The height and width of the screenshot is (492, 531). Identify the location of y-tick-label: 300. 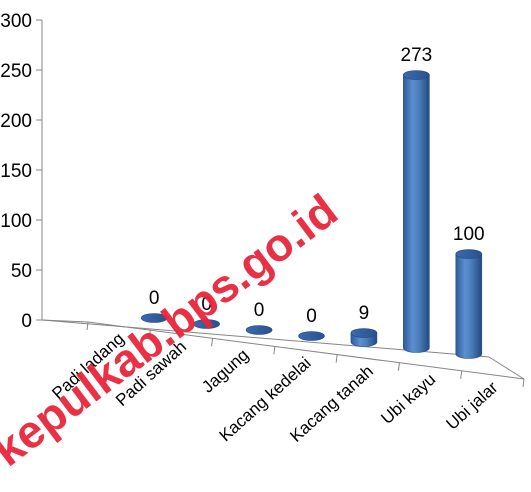
(16, 21).